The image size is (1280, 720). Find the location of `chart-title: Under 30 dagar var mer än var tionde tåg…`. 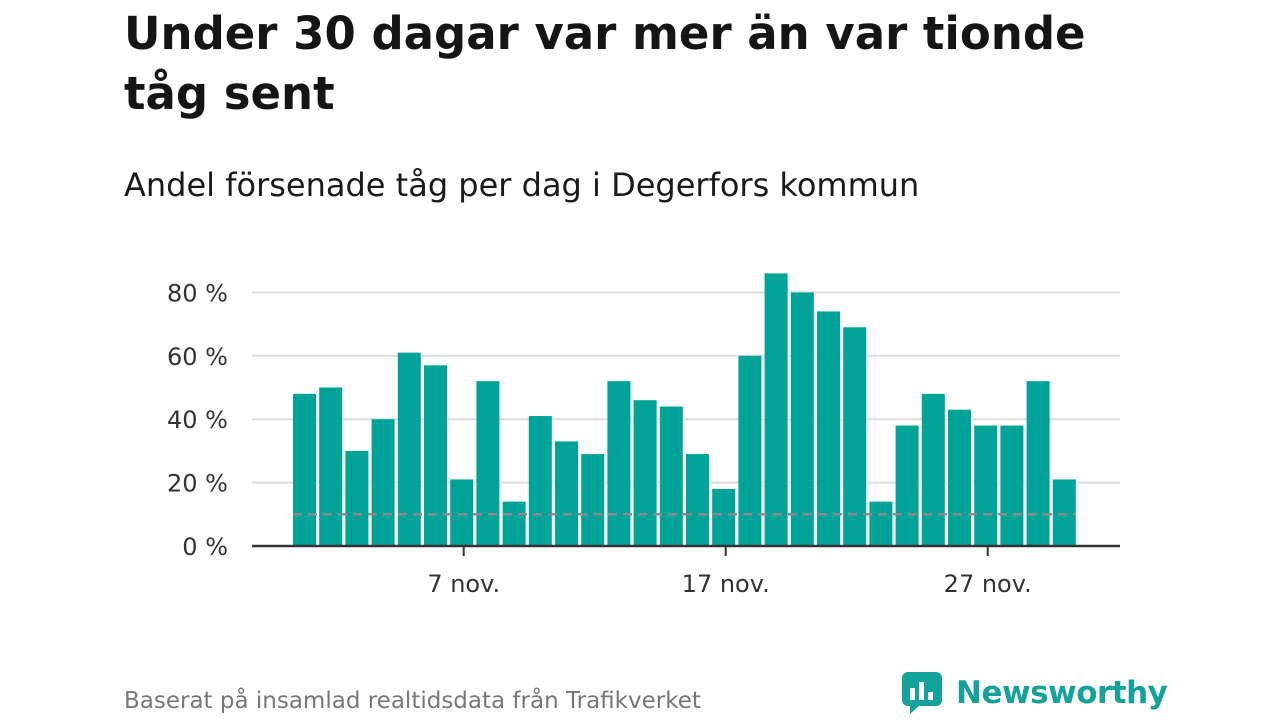

chart-title: Under 30 dagar var mer än var tionde tåg… is located at coordinates (605, 63).